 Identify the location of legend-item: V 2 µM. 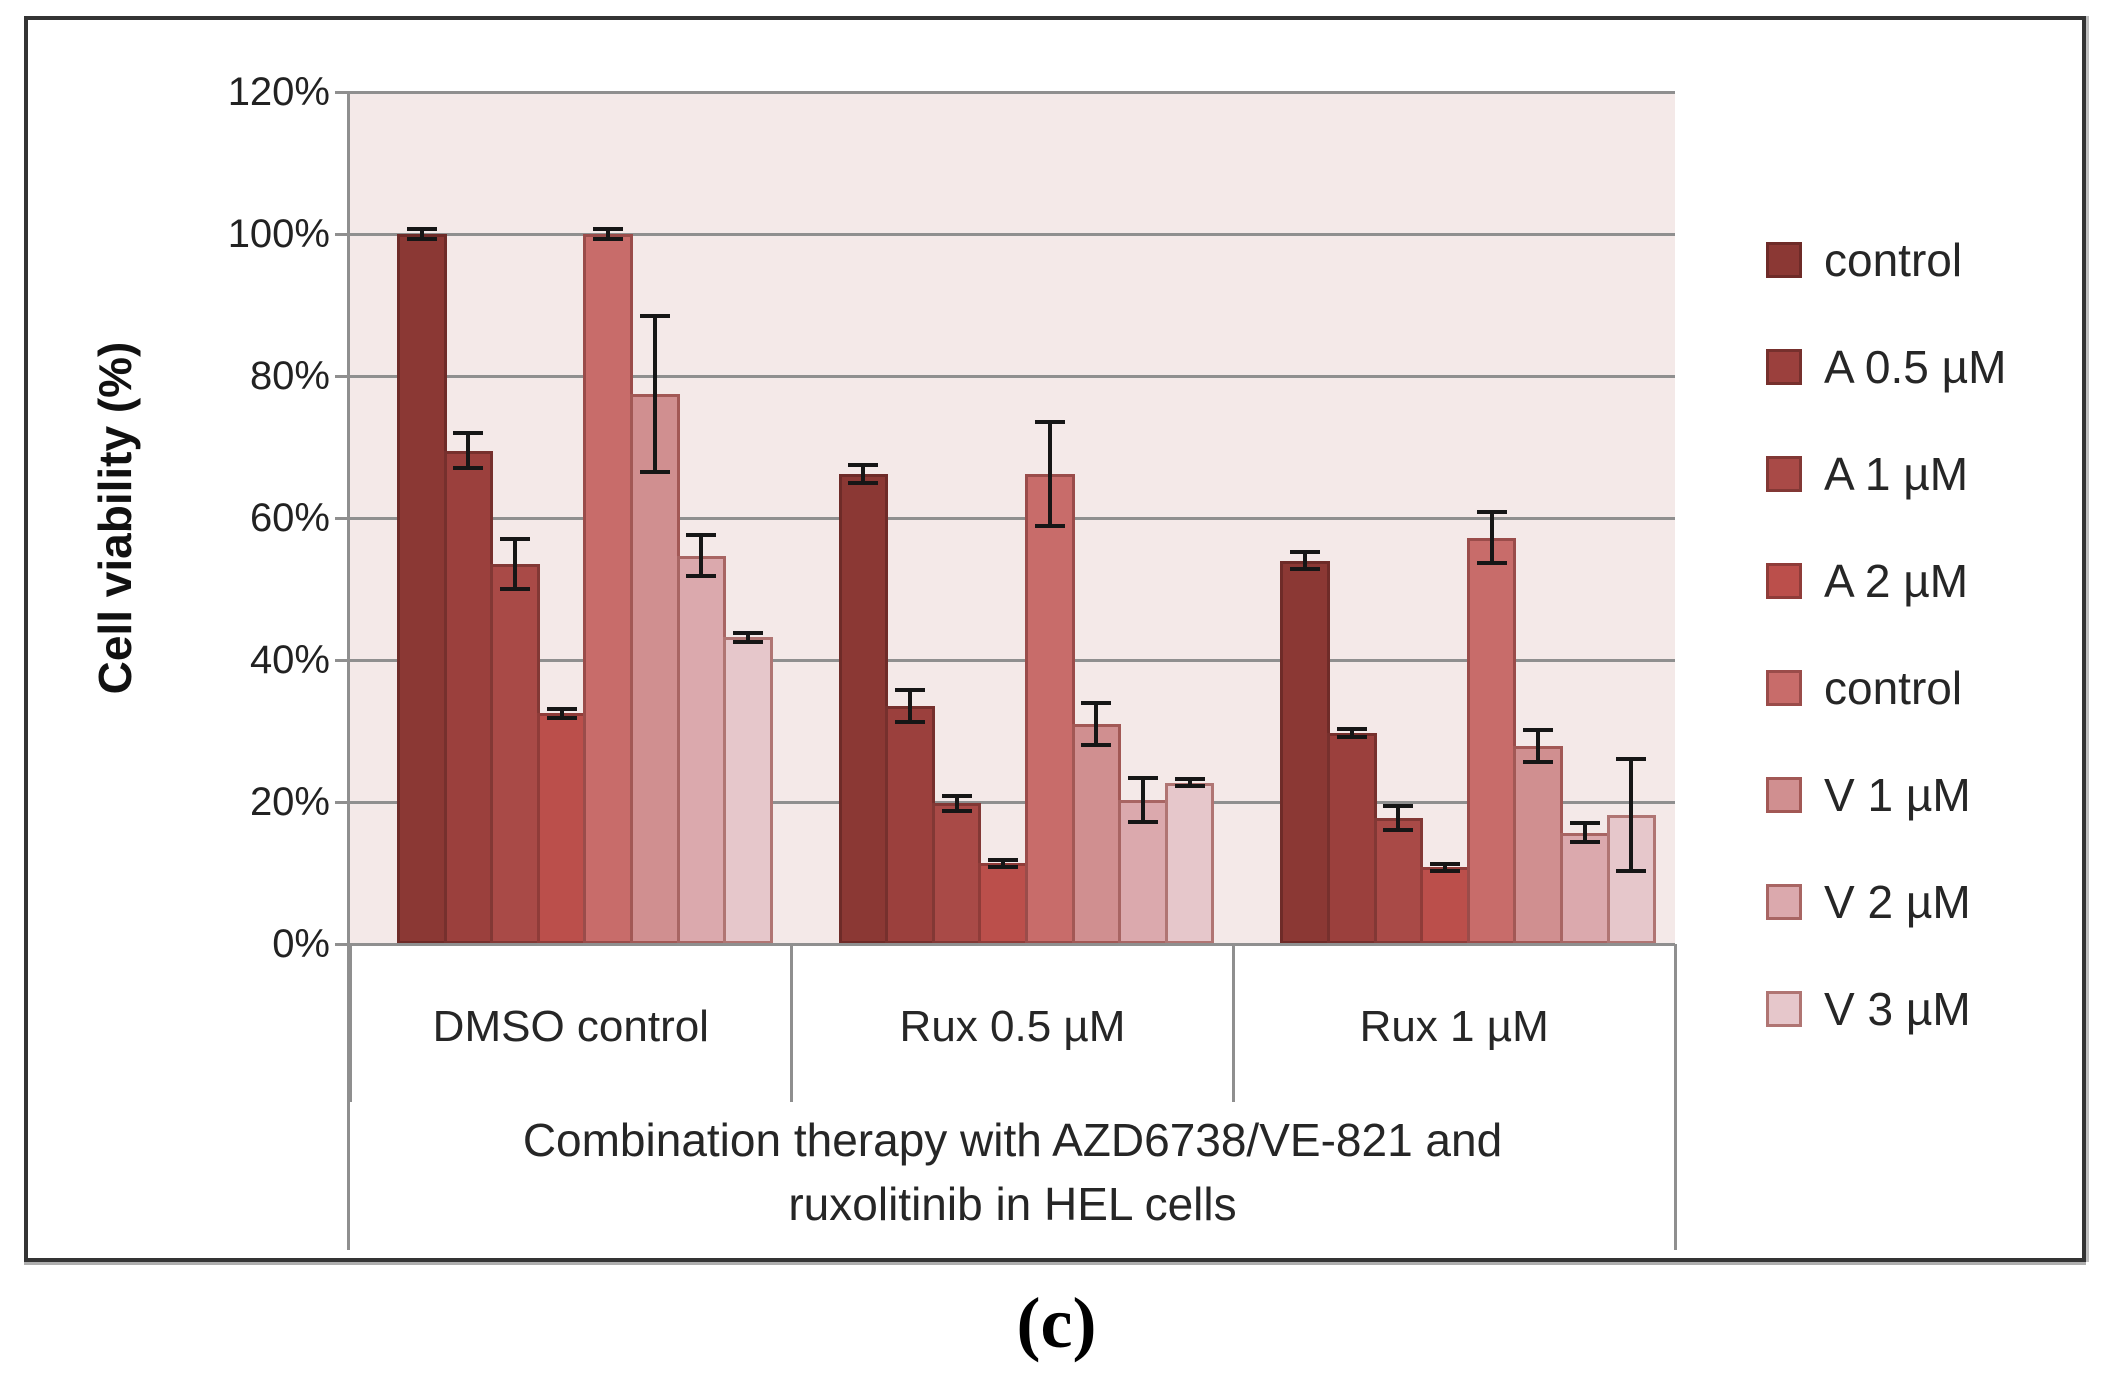
(1868, 902).